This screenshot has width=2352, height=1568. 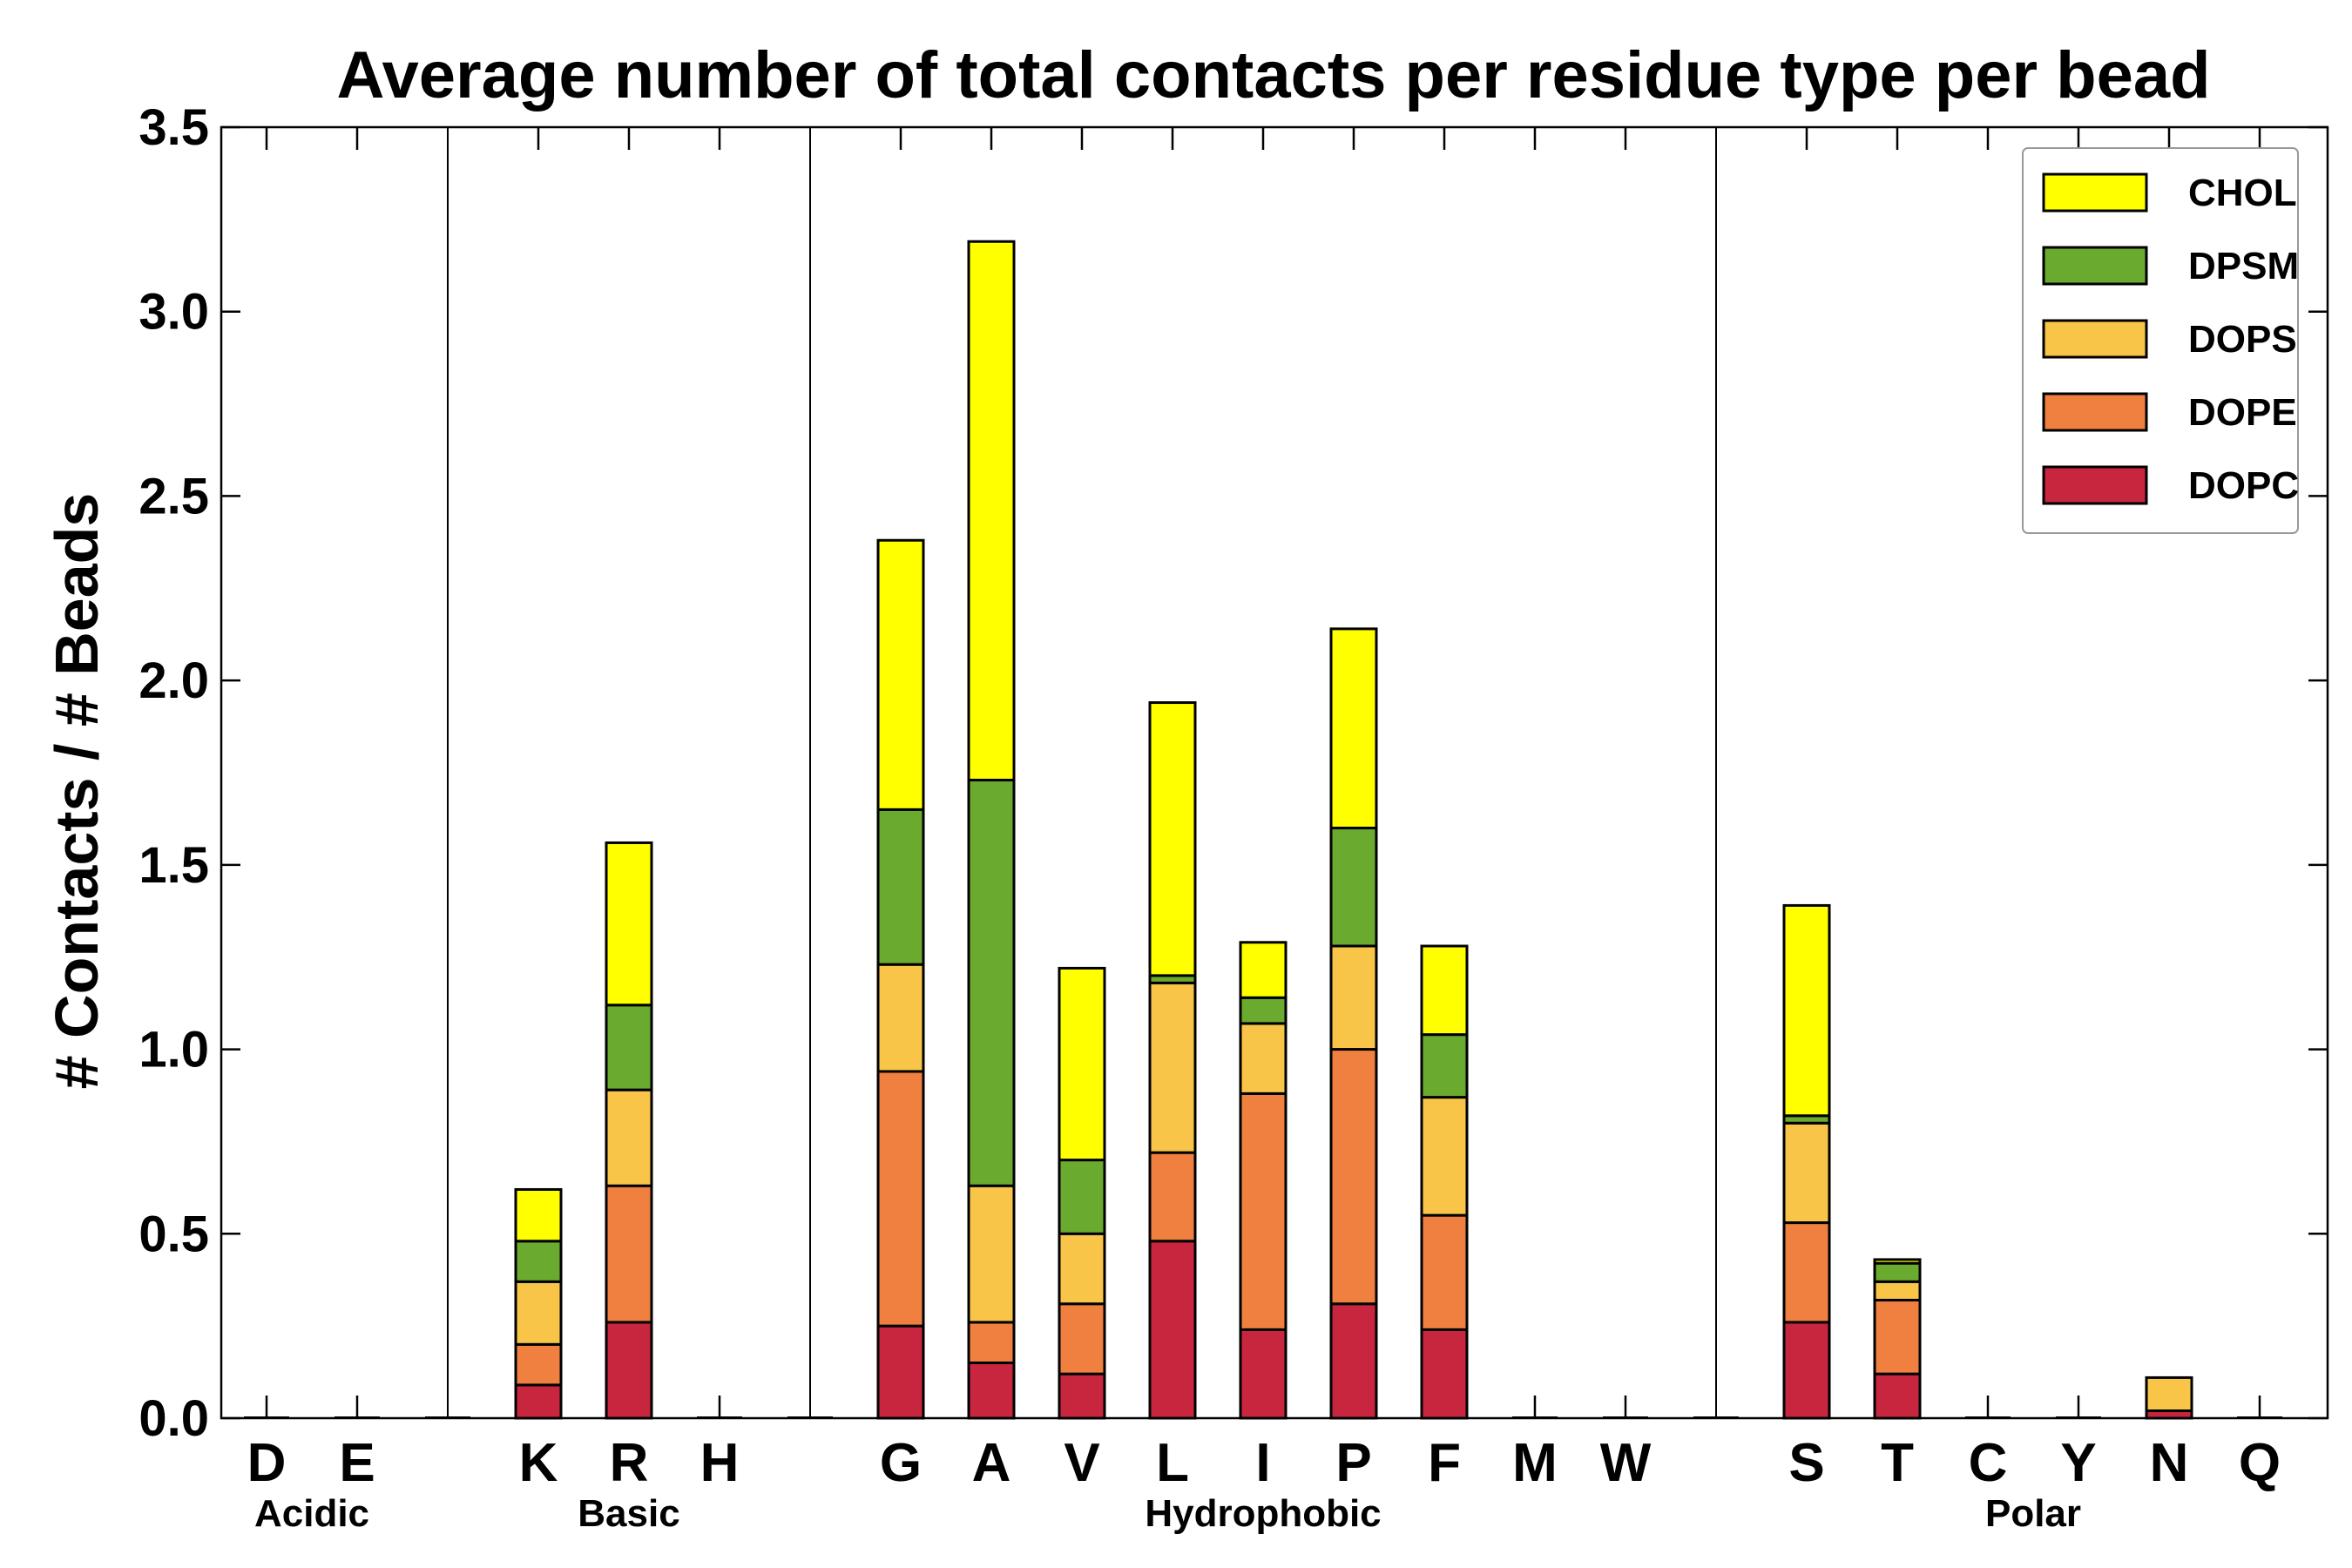 I want to click on group-label-basic: Basic, so click(x=628, y=1513).